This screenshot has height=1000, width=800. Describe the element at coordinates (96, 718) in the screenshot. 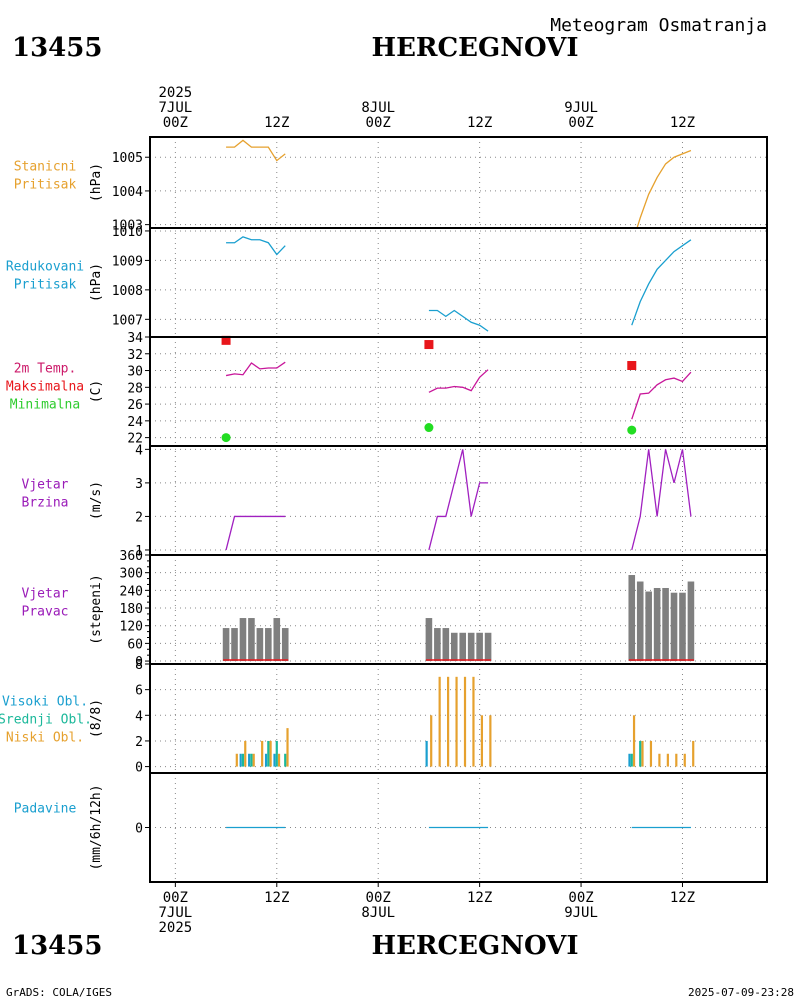

I see `ylabel-oblaci: (8/8)` at that location.